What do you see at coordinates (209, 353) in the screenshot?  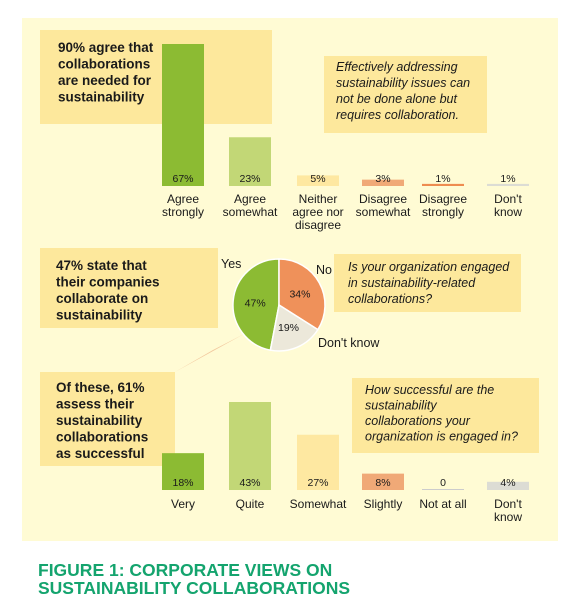 I see `callout-connector` at bounding box center [209, 353].